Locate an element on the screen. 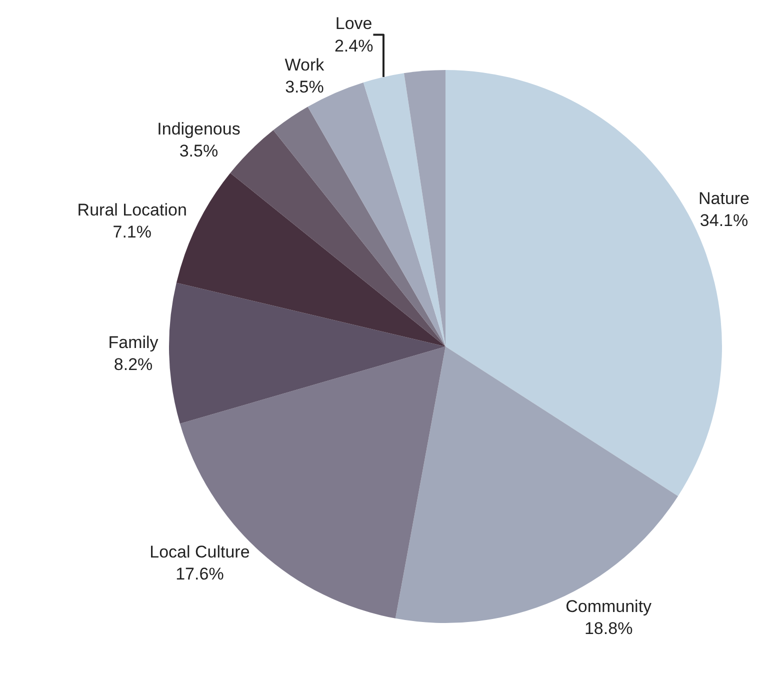  data-label: 18.8% is located at coordinates (608, 628).